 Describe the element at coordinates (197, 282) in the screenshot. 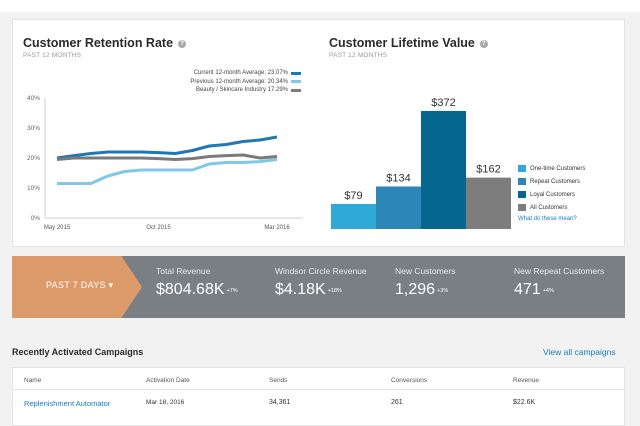

I see `stat-total-revenue: Total Revenue $804.68K +7%` at that location.